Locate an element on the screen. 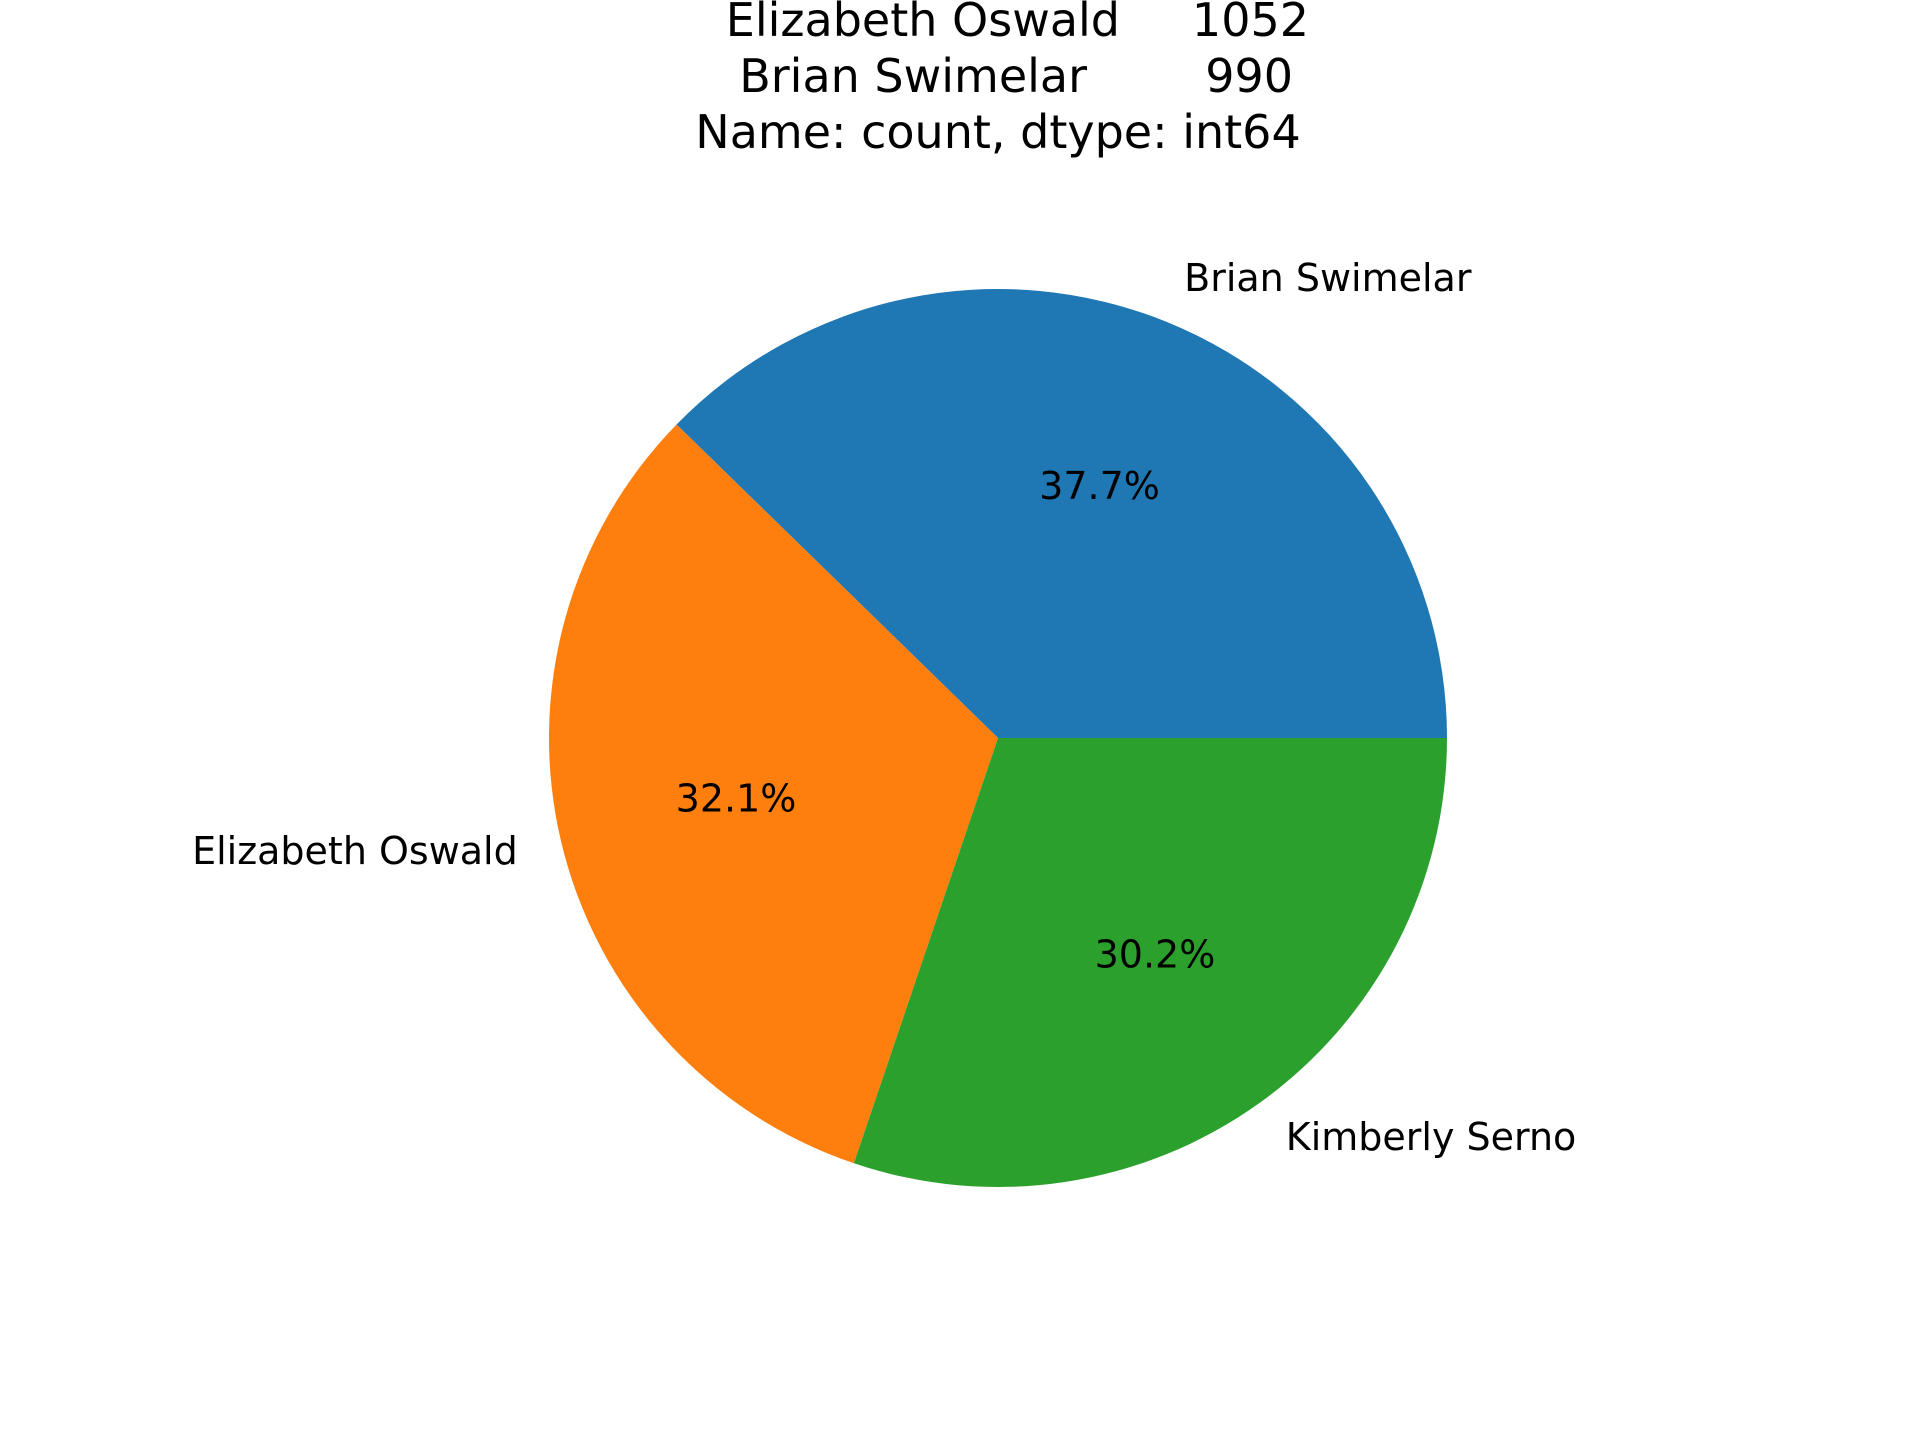 The height and width of the screenshot is (1440, 1920). title-line-3: Name: count, dtype: int64 is located at coordinates (997, 132).